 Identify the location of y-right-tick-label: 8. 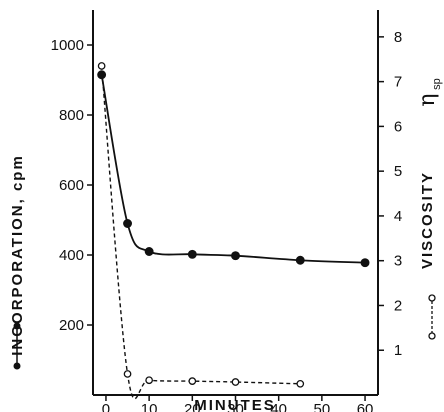
(398, 37).